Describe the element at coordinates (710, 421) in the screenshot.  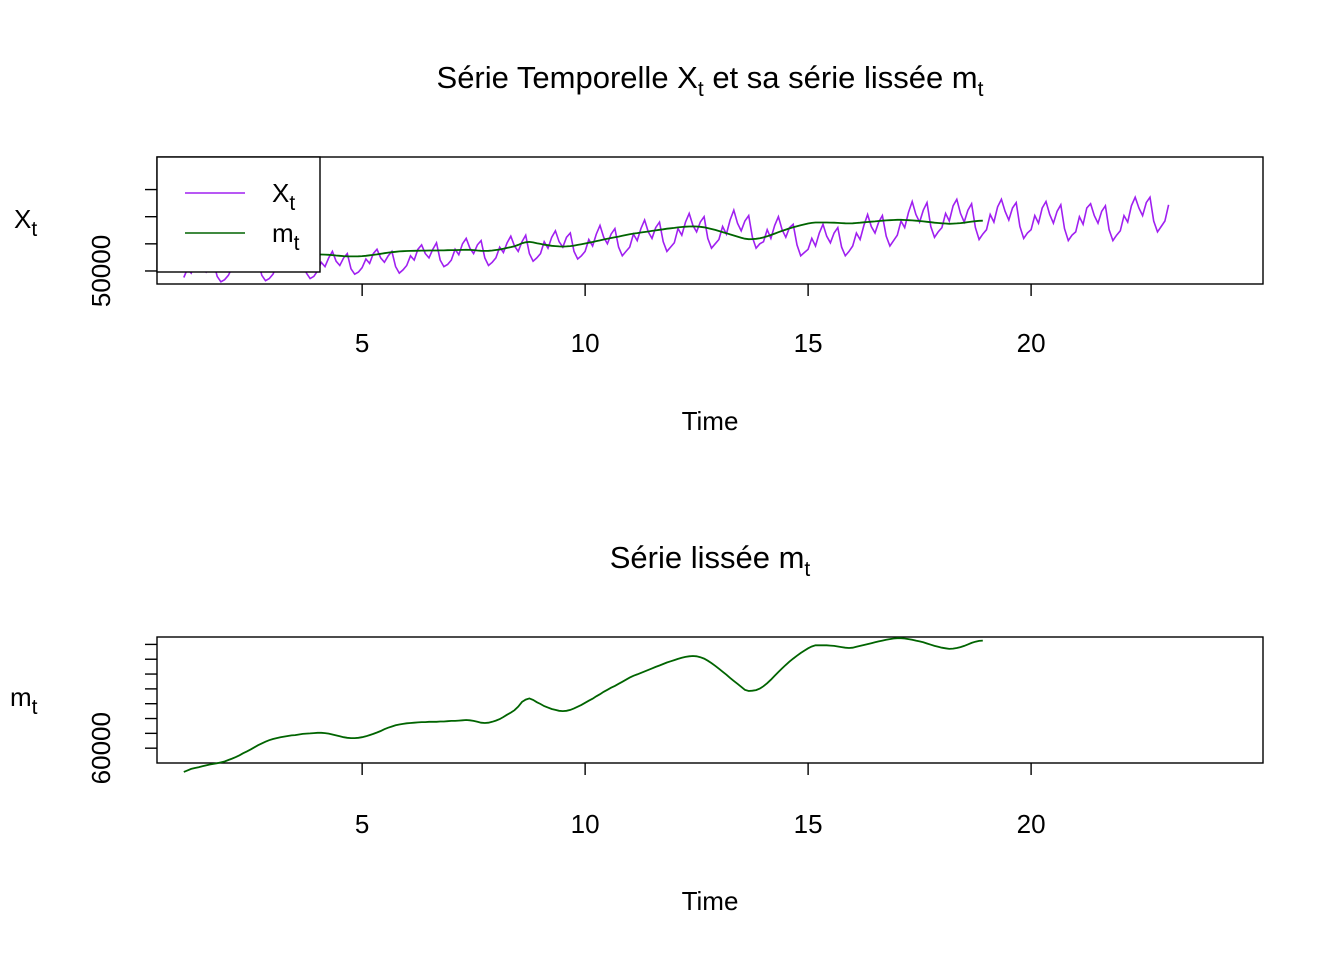
I see `top-x-label: Time` at that location.